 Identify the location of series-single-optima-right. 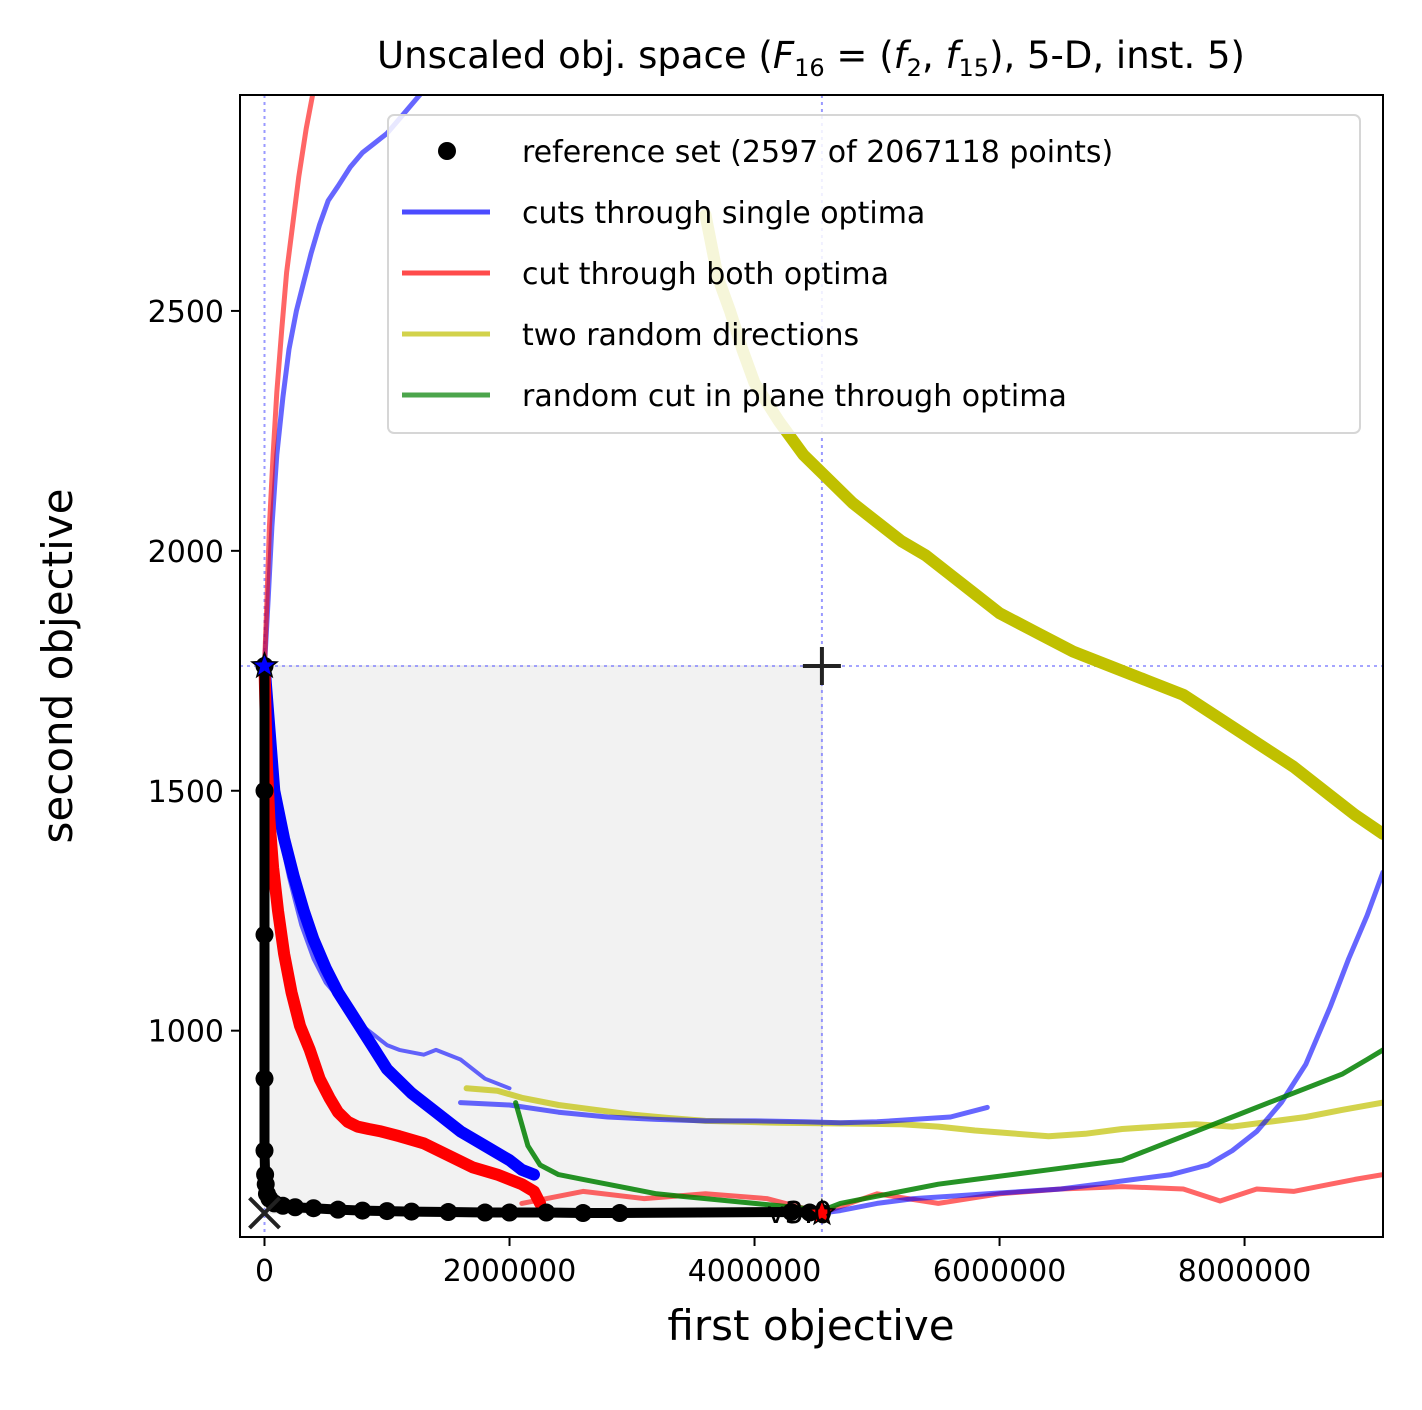
(1101, 1042).